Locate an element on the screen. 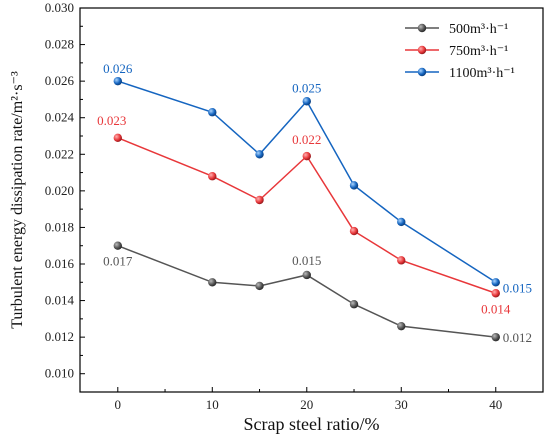 The height and width of the screenshot is (438, 550). y-tick-label: 0.018 is located at coordinates (59, 226).